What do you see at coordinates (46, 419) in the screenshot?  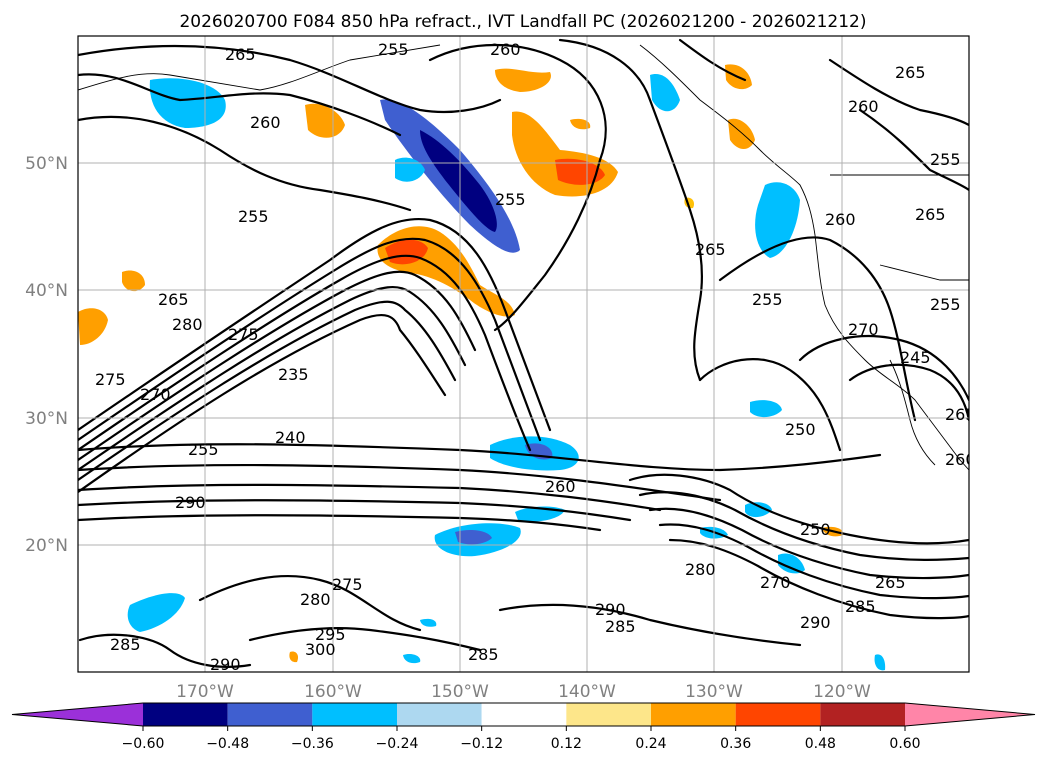 I see `lat-label: 30°N` at bounding box center [46, 419].